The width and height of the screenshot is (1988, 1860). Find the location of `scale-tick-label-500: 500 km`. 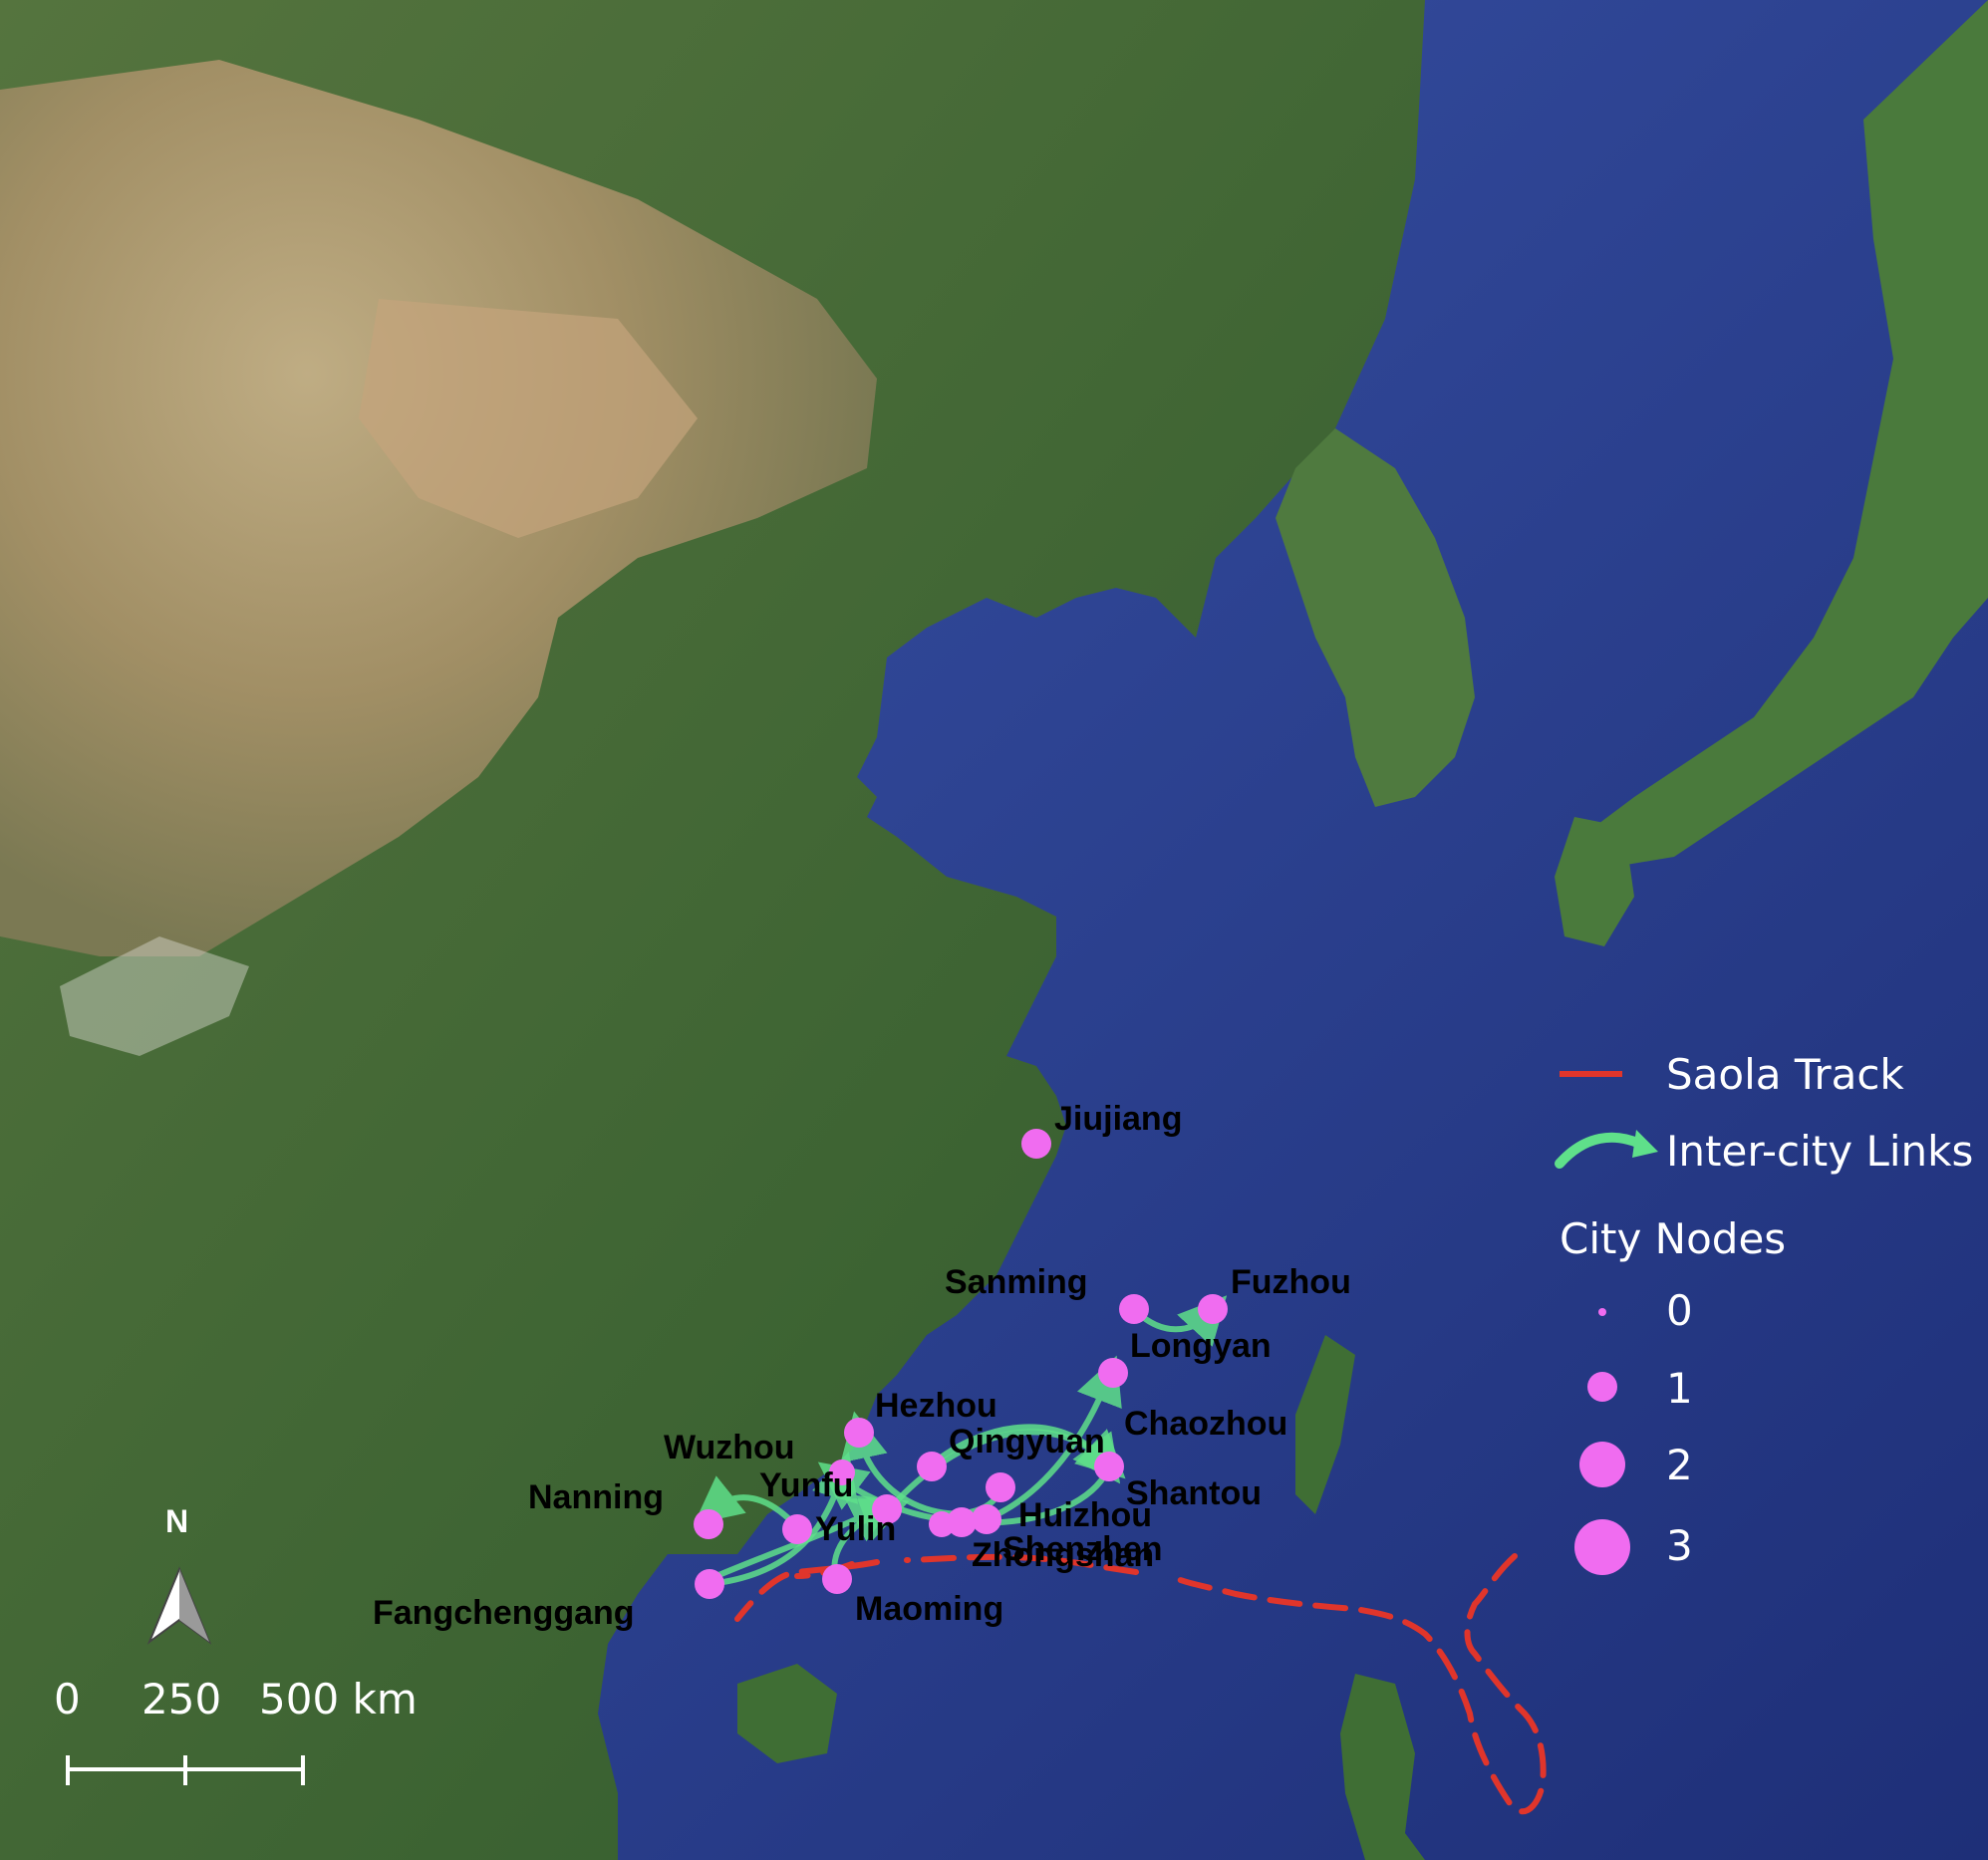

scale-tick-label-500: 500 km is located at coordinates (339, 1699).